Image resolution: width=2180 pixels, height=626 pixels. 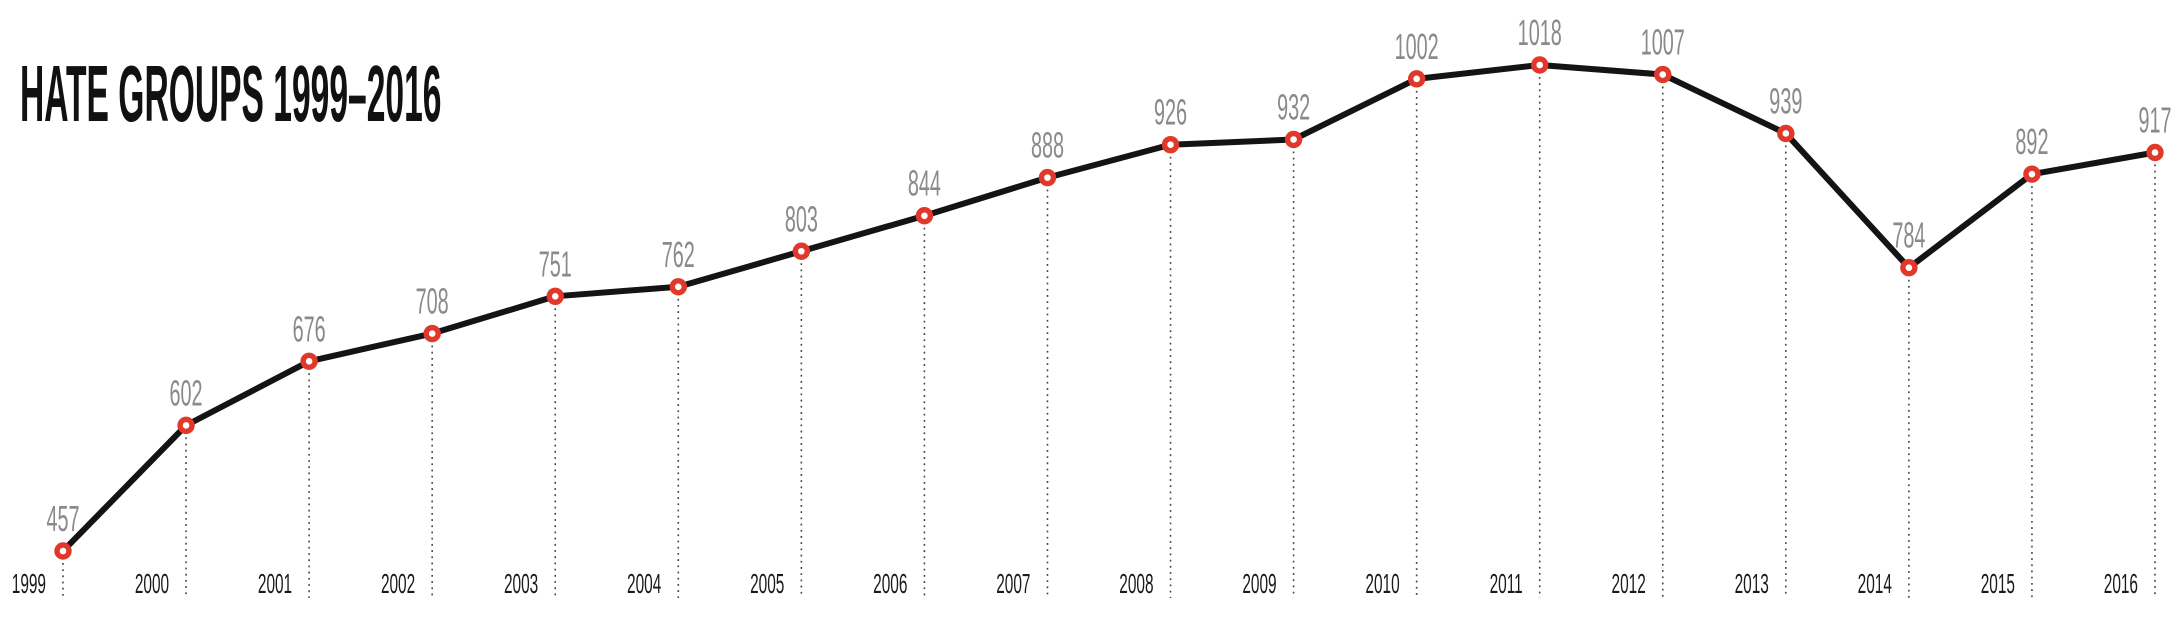 What do you see at coordinates (767, 583) in the screenshot?
I see `year-tick-label: 2005` at bounding box center [767, 583].